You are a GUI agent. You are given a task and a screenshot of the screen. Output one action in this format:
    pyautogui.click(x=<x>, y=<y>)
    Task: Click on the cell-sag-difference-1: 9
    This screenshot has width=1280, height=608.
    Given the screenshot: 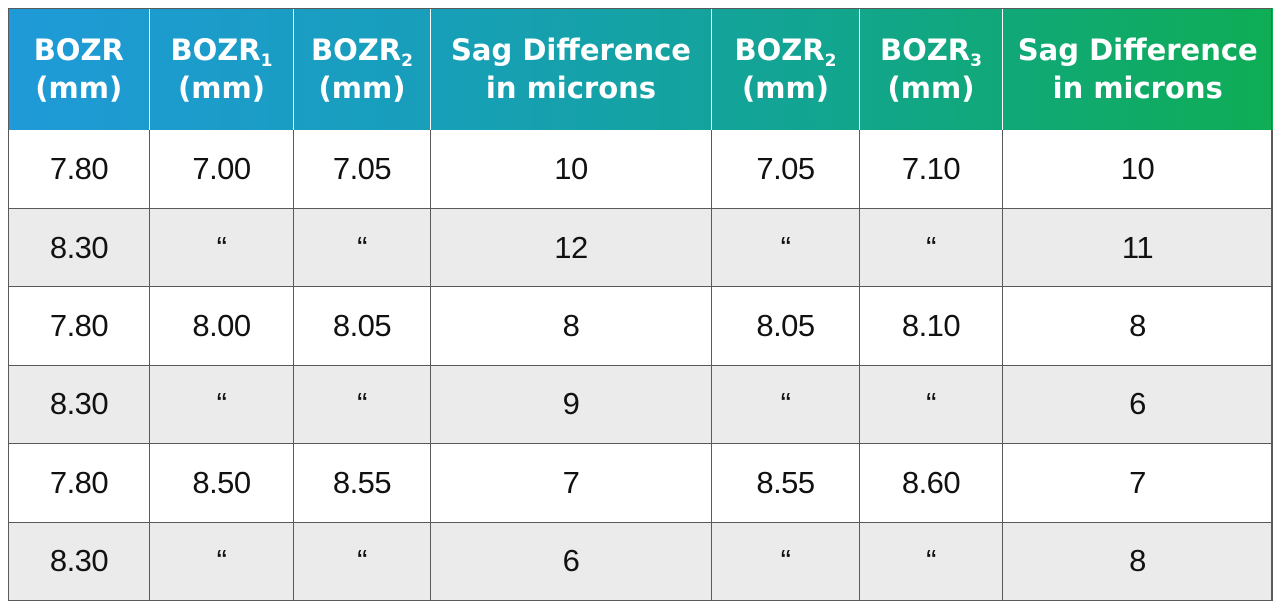 What is the action you would take?
    pyautogui.click(x=571, y=404)
    